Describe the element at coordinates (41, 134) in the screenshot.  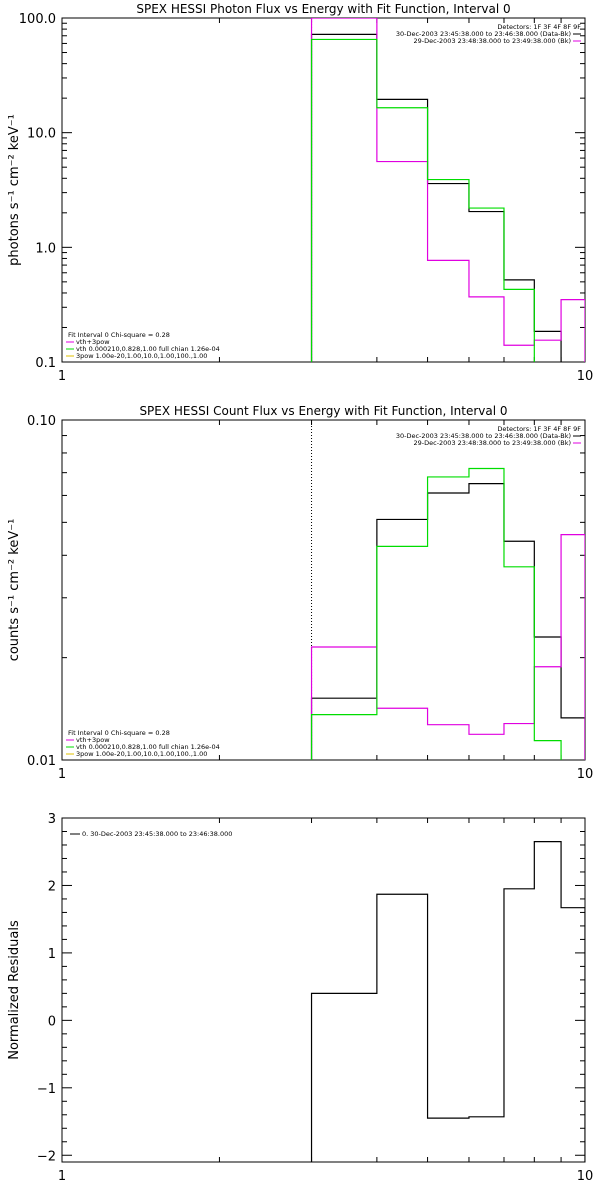
I see `y-tick-label: 10.0` at that location.